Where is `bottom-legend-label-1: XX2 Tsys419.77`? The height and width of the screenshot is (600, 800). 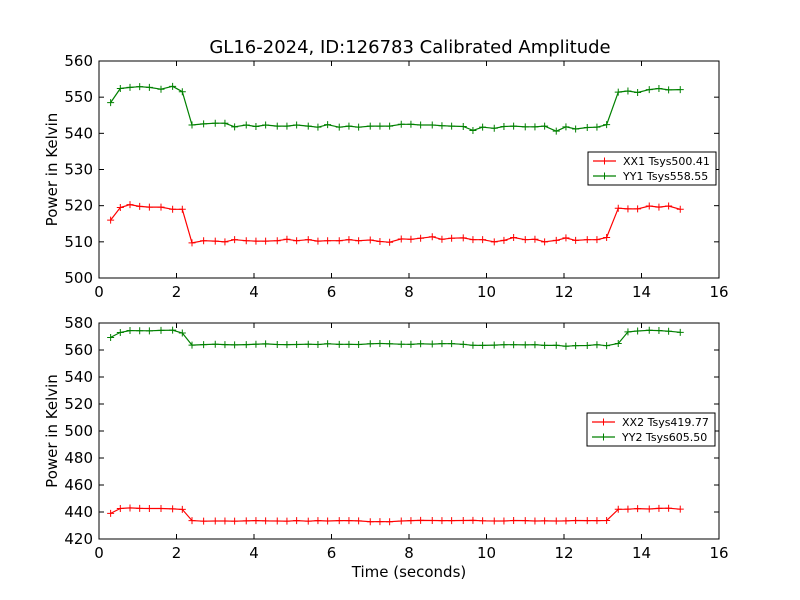 bottom-legend-label-1: XX2 Tsys419.77 is located at coordinates (665, 422).